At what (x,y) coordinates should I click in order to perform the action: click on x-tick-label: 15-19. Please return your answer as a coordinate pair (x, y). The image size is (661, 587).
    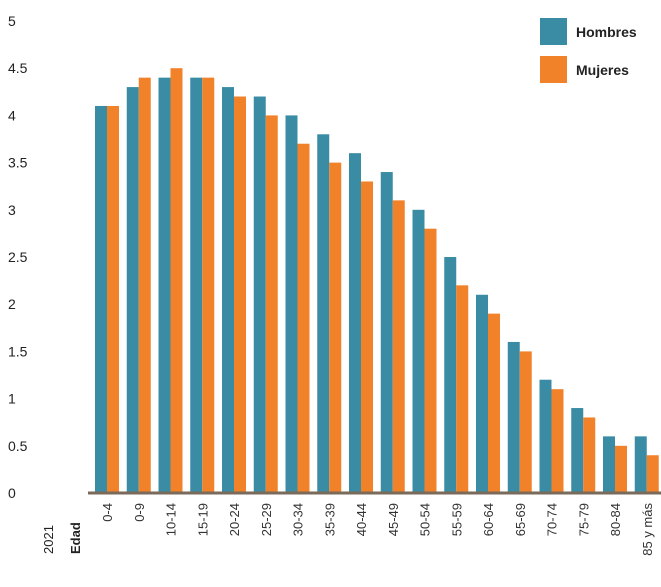
    Looking at the image, I should click on (202, 519).